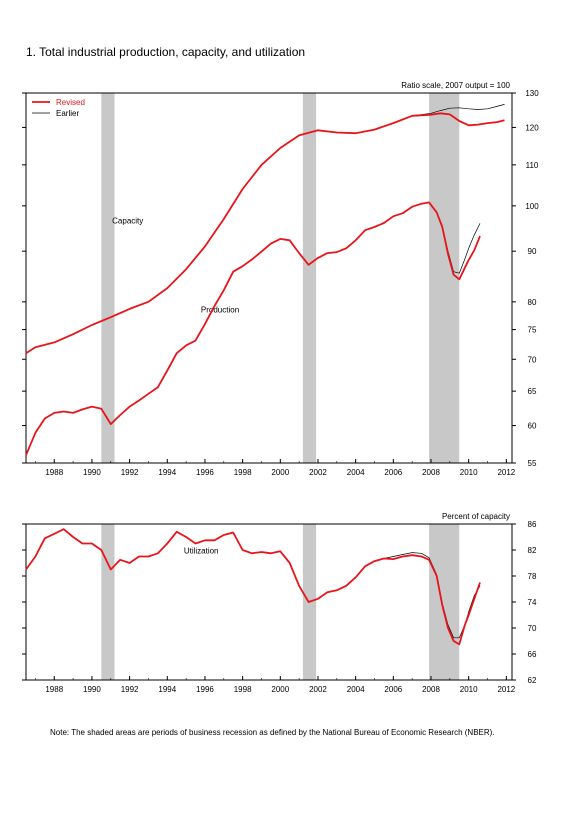  I want to click on y-tick-label: 80, so click(532, 302).